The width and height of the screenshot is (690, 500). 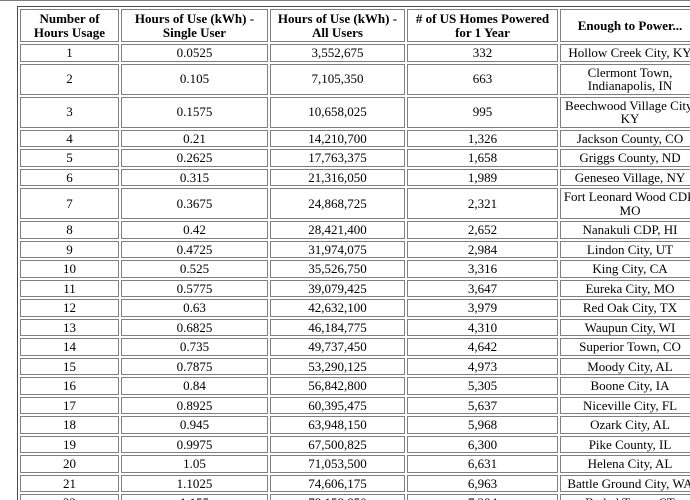 What do you see at coordinates (482, 26) in the screenshot?
I see `column-header: # of US Homes Powered for 1 Year` at bounding box center [482, 26].